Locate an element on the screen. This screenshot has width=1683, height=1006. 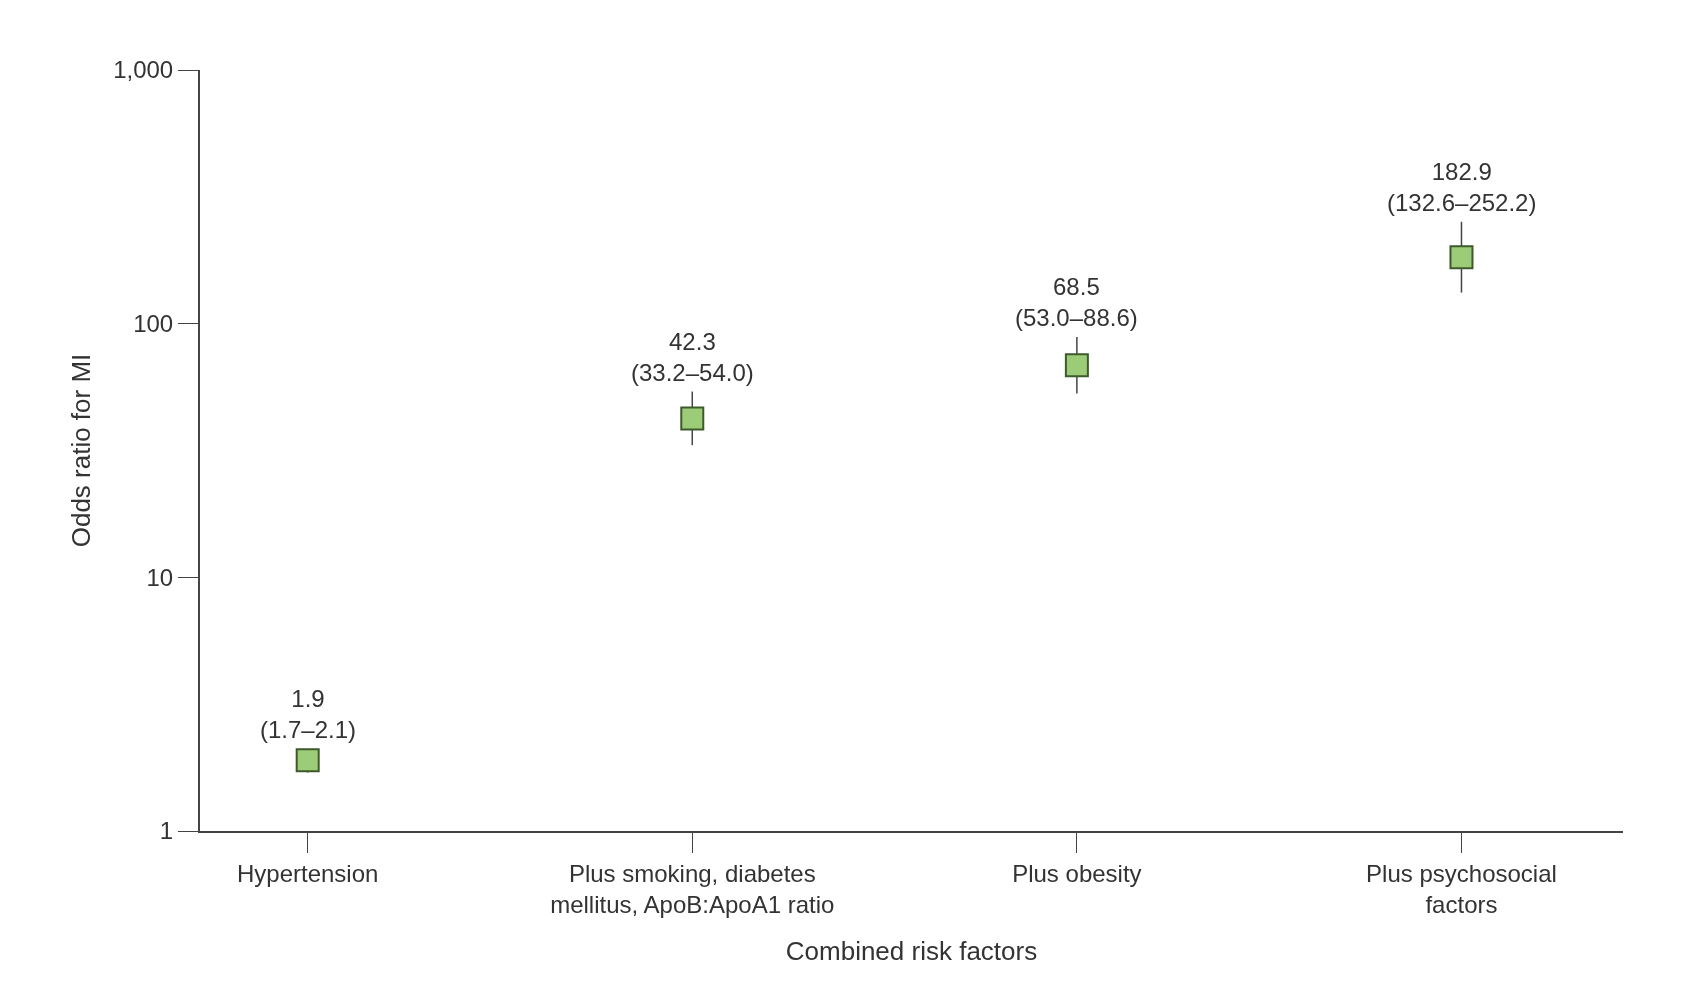
y-tick-label: 1 is located at coordinates (166, 831).